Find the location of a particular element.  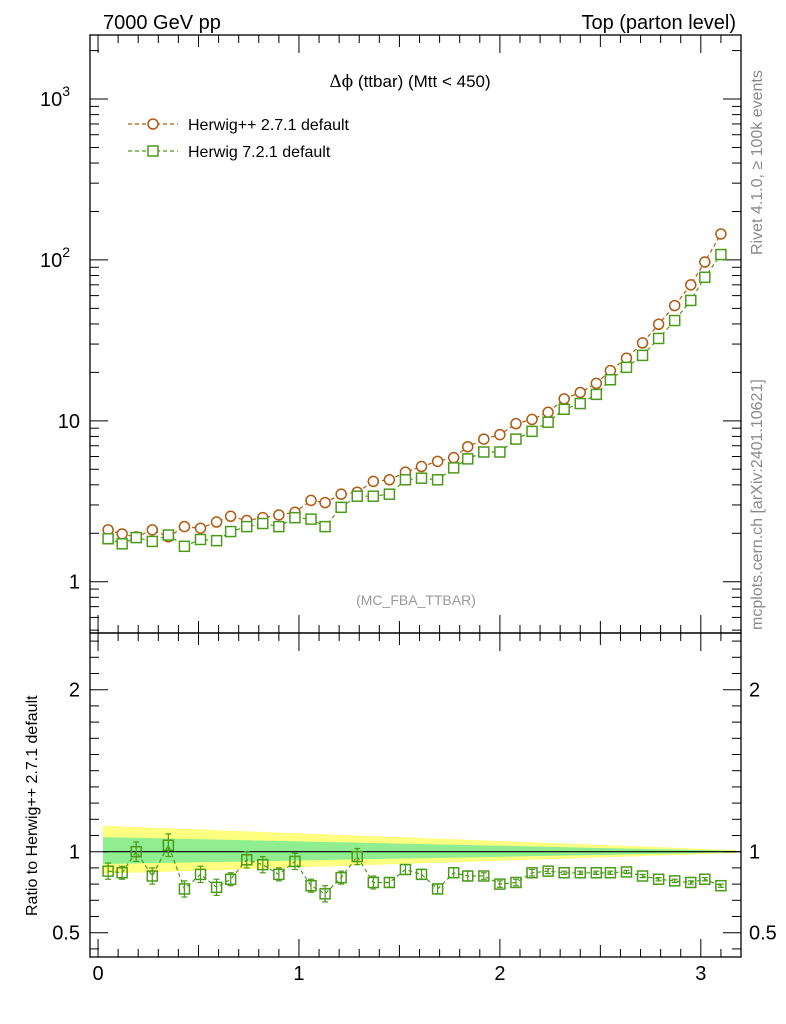

main-ytick-label-exp: 3 is located at coordinates (66, 91).